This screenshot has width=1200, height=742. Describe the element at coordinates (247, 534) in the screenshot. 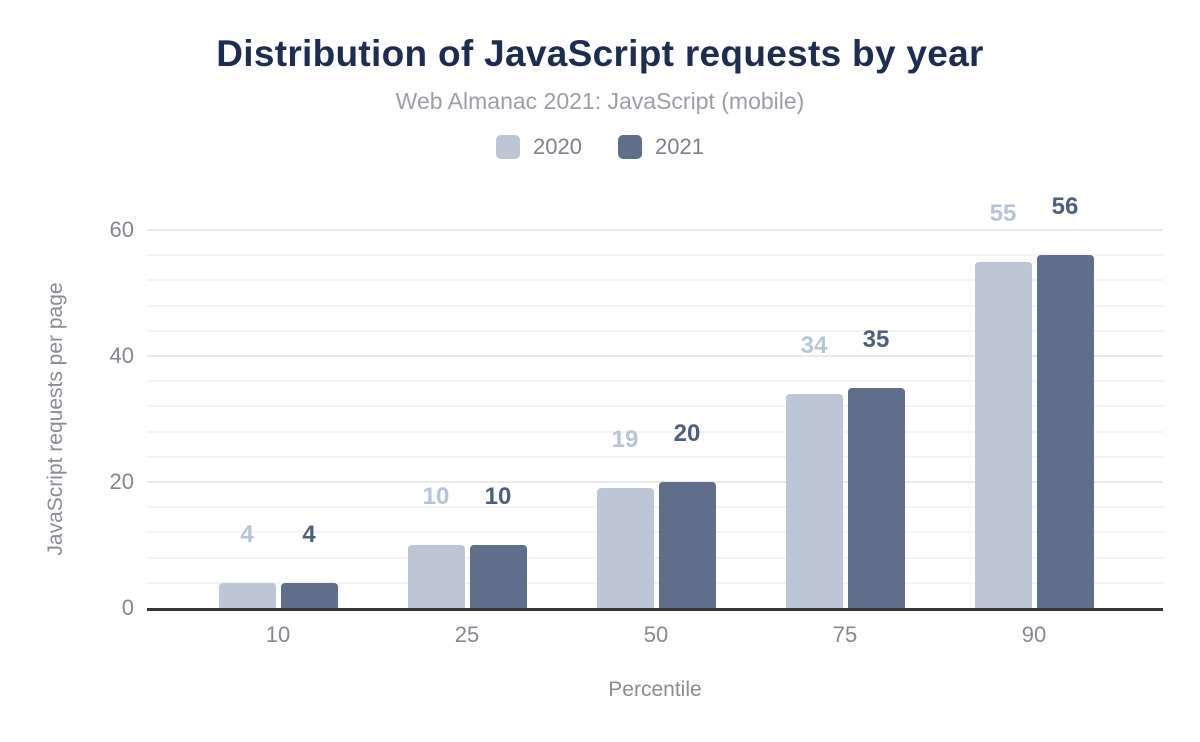

I see `value-label-2020-p10: 4` at that location.